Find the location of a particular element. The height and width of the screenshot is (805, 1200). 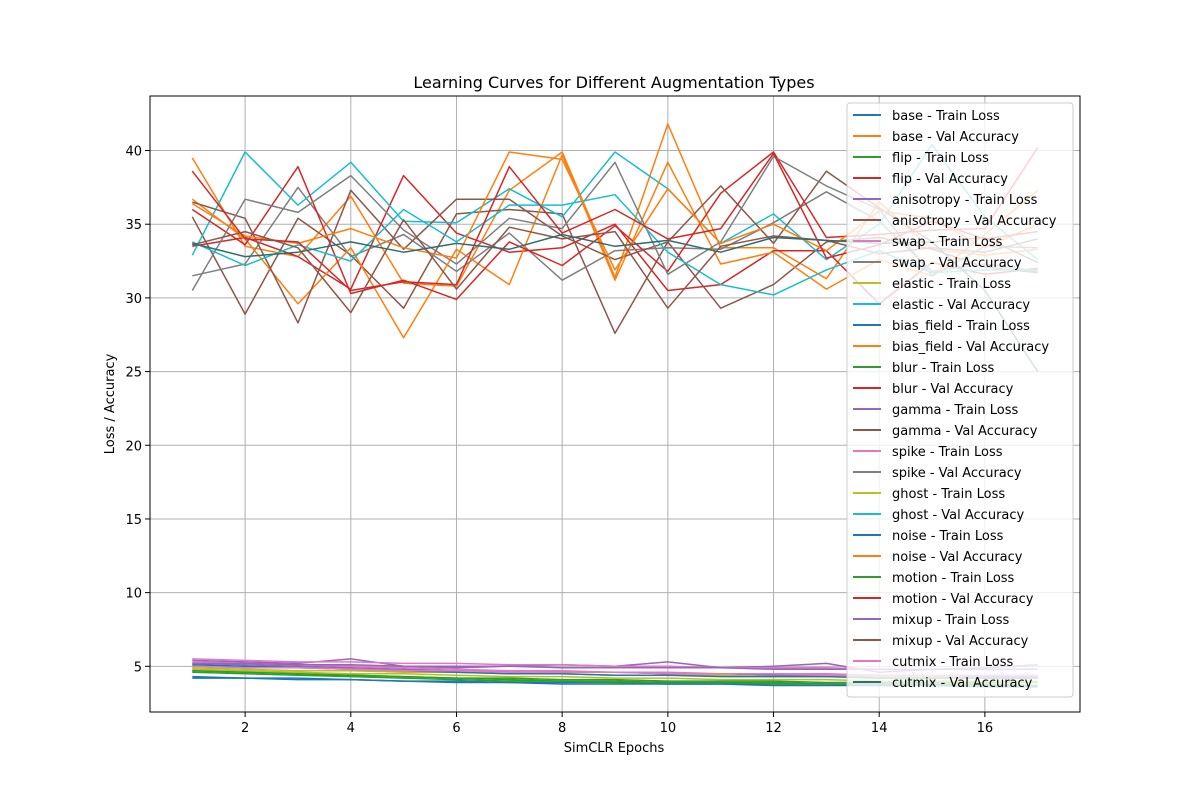

legend-item: mixup - Val Accuracy is located at coordinates (941, 641).